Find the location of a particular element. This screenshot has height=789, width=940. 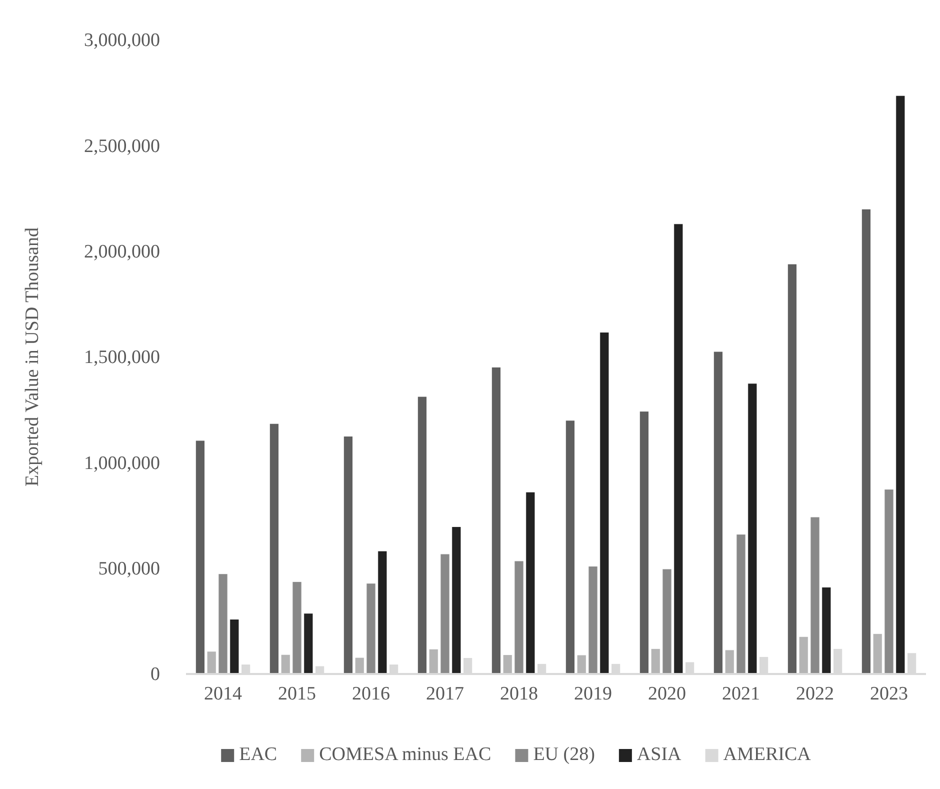

y-axis-title: Exported Value in USD Thousand is located at coordinates (32, 356).